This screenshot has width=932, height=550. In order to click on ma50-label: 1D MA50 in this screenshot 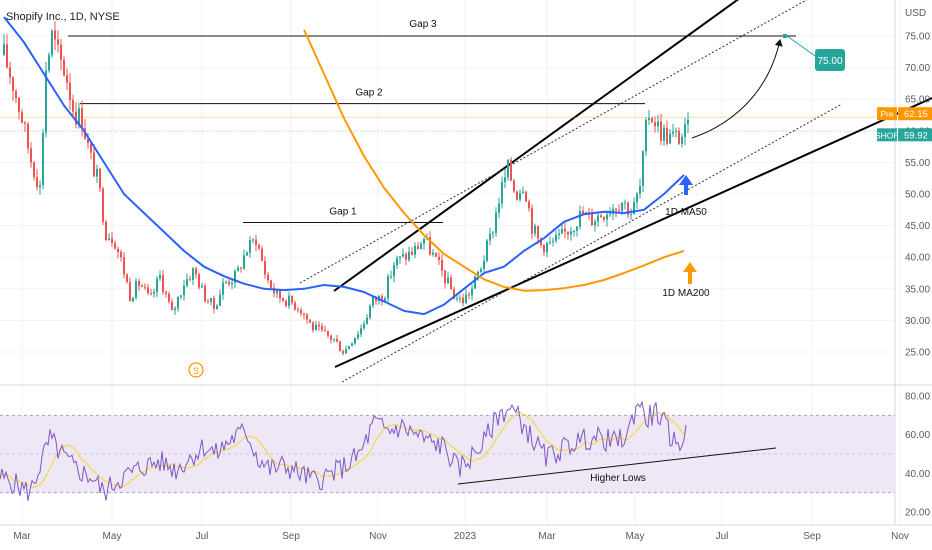, I will do `click(686, 212)`.